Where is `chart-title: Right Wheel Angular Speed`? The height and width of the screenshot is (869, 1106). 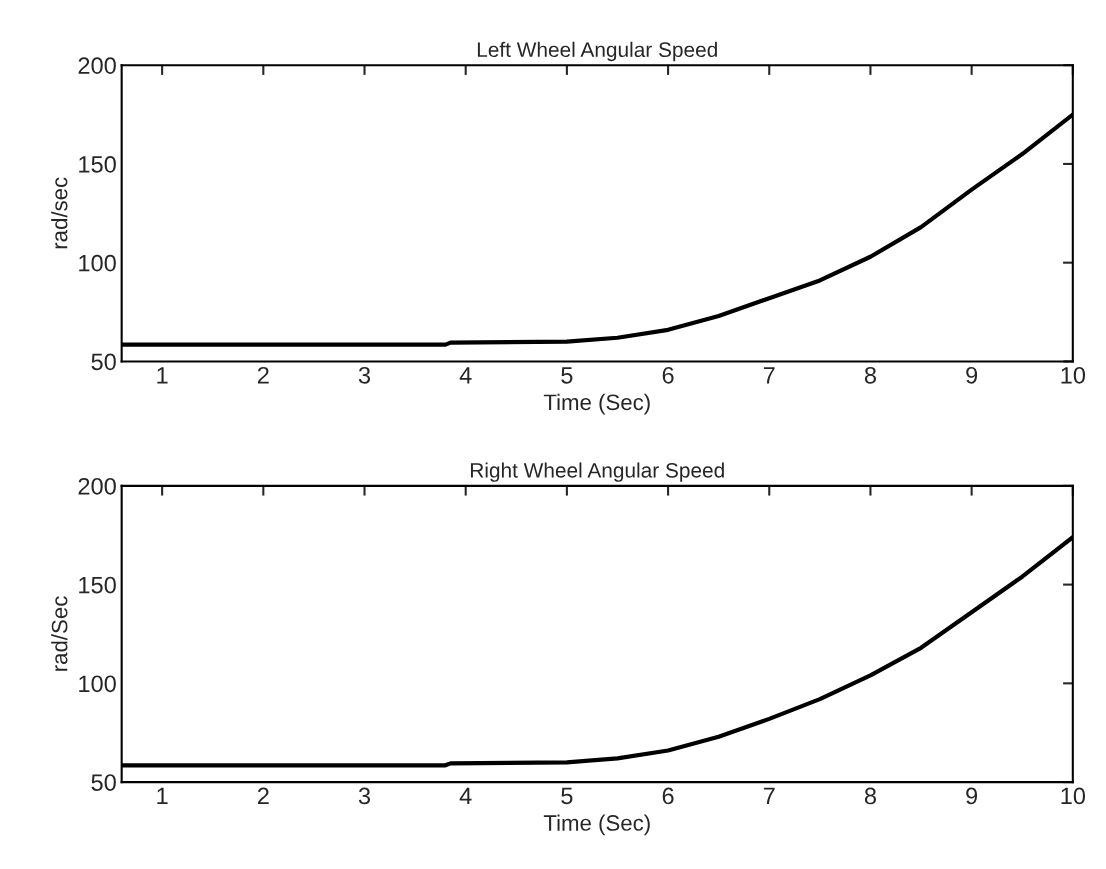 chart-title: Right Wheel Angular Speed is located at coordinates (597, 472).